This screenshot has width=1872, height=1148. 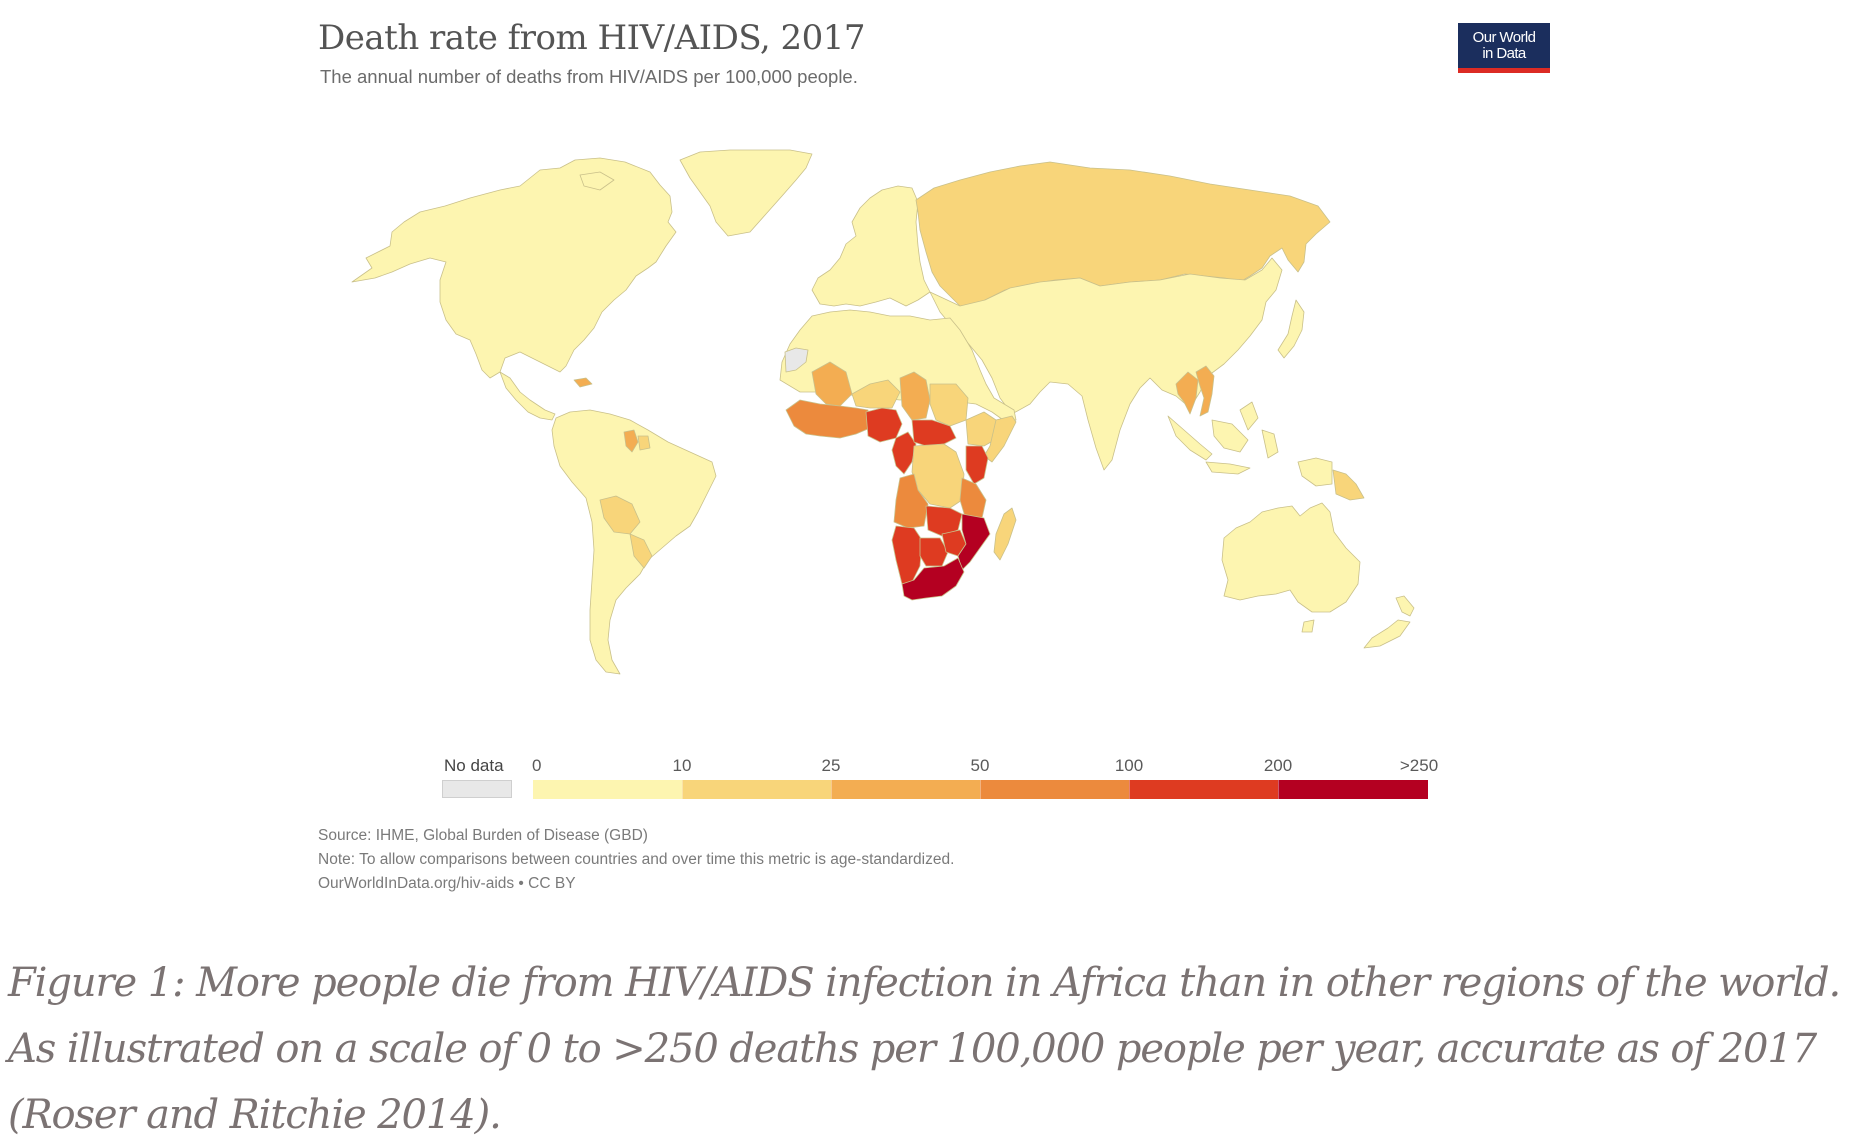 I want to click on region-papua-new-guinea, so click(x=1348, y=485).